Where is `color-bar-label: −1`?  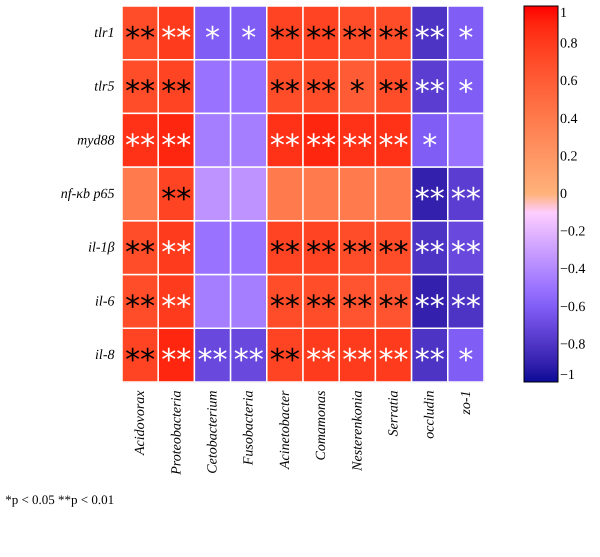 color-bar-label: −1 is located at coordinates (567, 375).